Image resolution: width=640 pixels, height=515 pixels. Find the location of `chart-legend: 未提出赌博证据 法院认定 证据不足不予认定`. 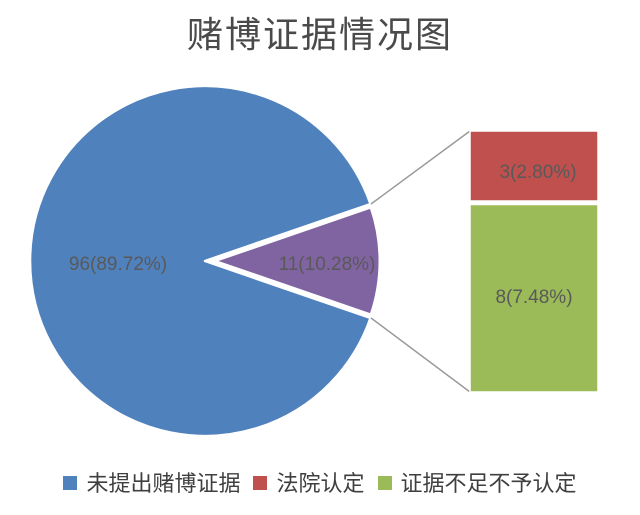

chart-legend: 未提出赌博证据 法院认定 证据不足不予认定 is located at coordinates (320, 482).